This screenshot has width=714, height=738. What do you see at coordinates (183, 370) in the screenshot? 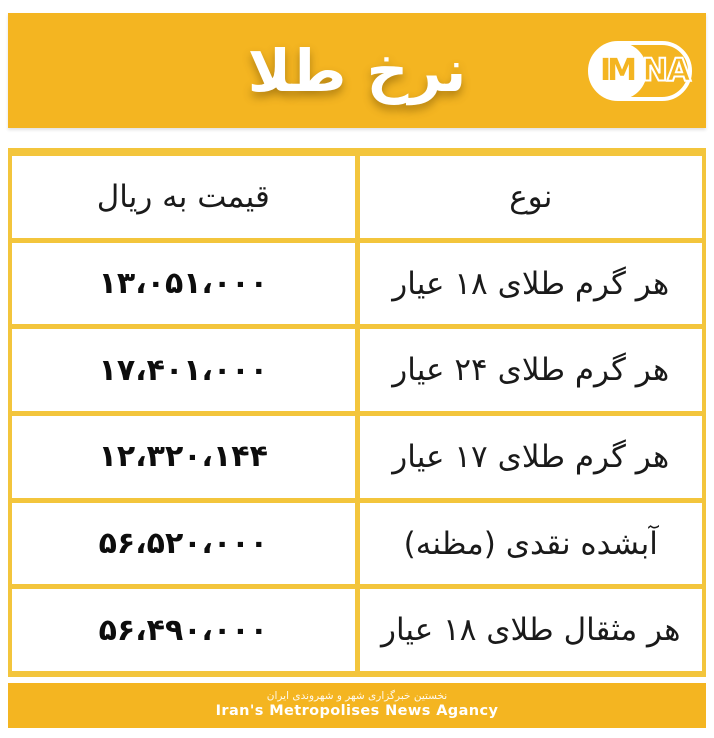
I see `price-cell: ۱۷،۴۰۱،۰۰۰` at bounding box center [183, 370].